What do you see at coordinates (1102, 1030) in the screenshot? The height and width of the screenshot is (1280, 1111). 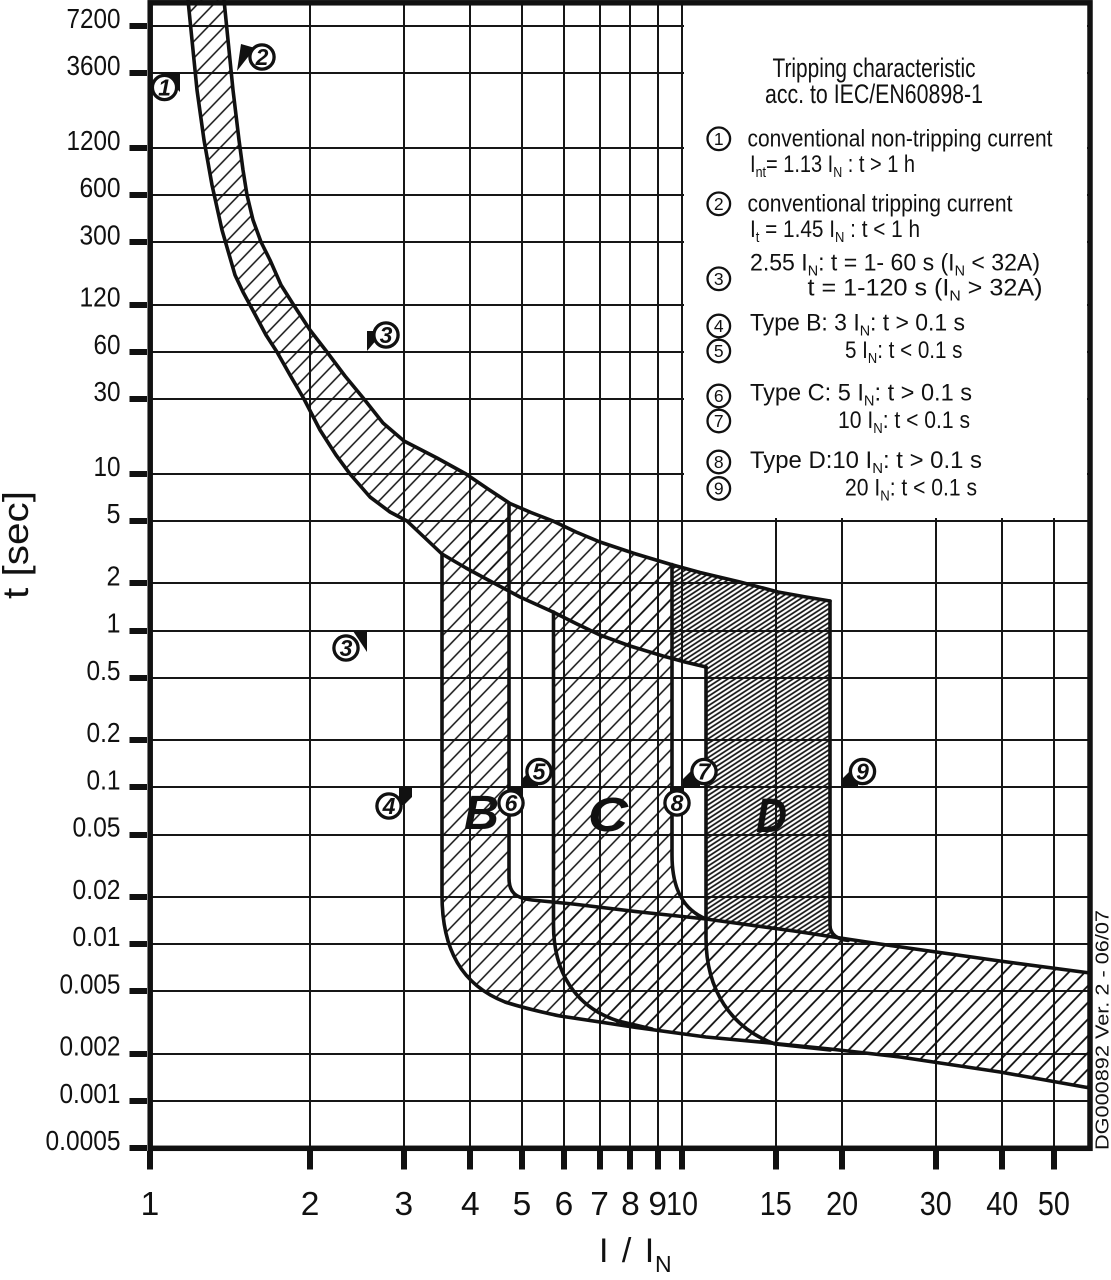 I see `svg-text: DG000892 Ver. 2 - 06/07` at bounding box center [1102, 1030].